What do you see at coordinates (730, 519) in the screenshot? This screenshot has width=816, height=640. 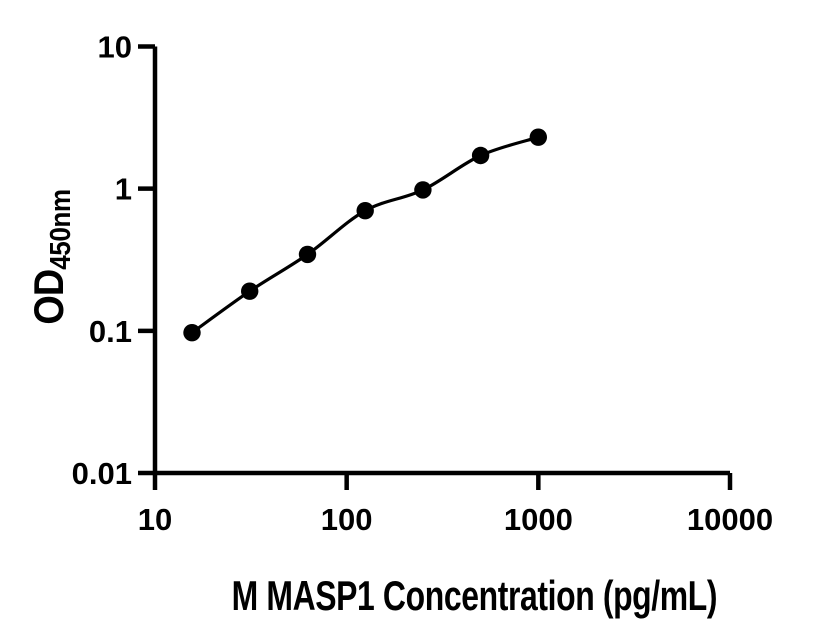 I see `x-tick-label: 10000` at bounding box center [730, 519].